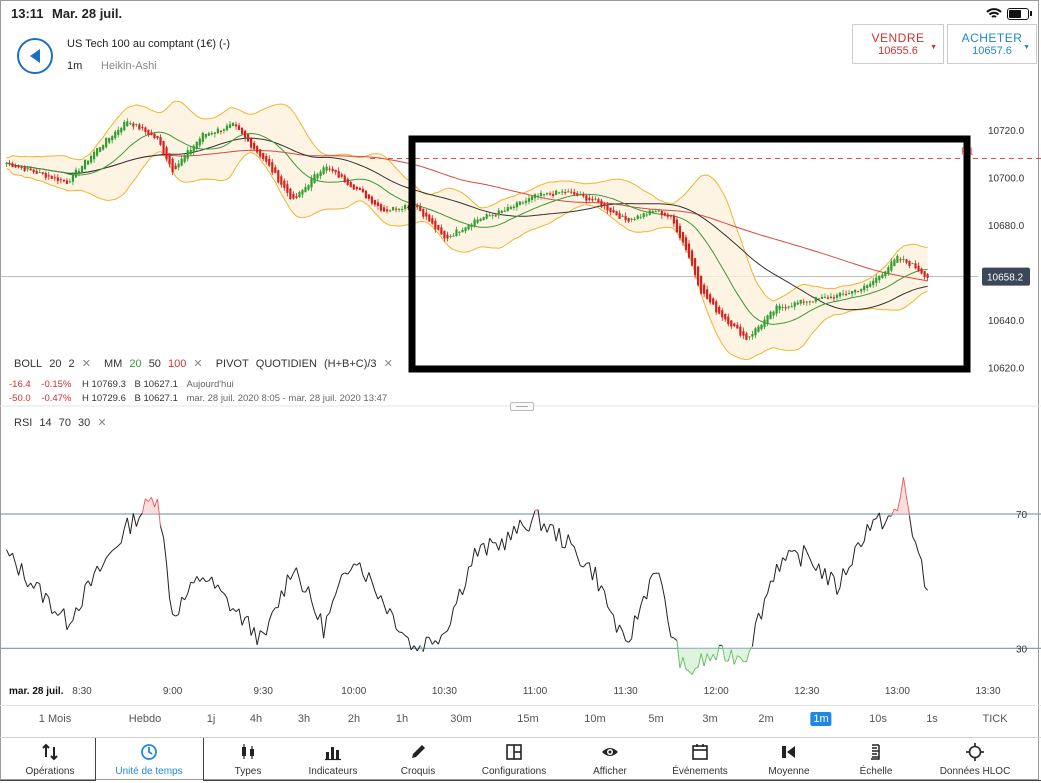  I want to click on timeframe-tick: TICK, so click(994, 719).